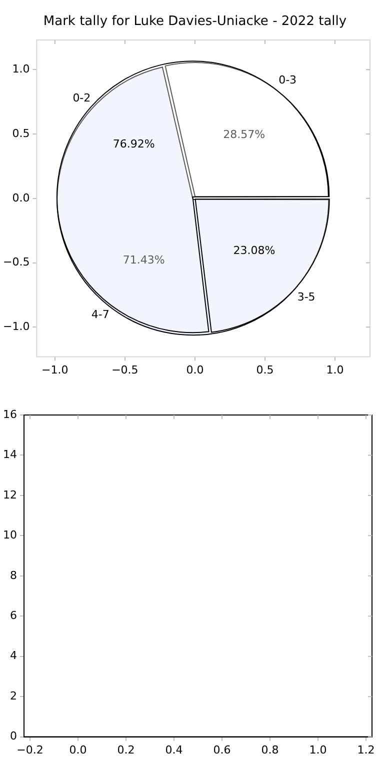 The width and height of the screenshot is (390, 780). What do you see at coordinates (30, 749) in the screenshot?
I see `x-tick-label: −0.2` at bounding box center [30, 749].